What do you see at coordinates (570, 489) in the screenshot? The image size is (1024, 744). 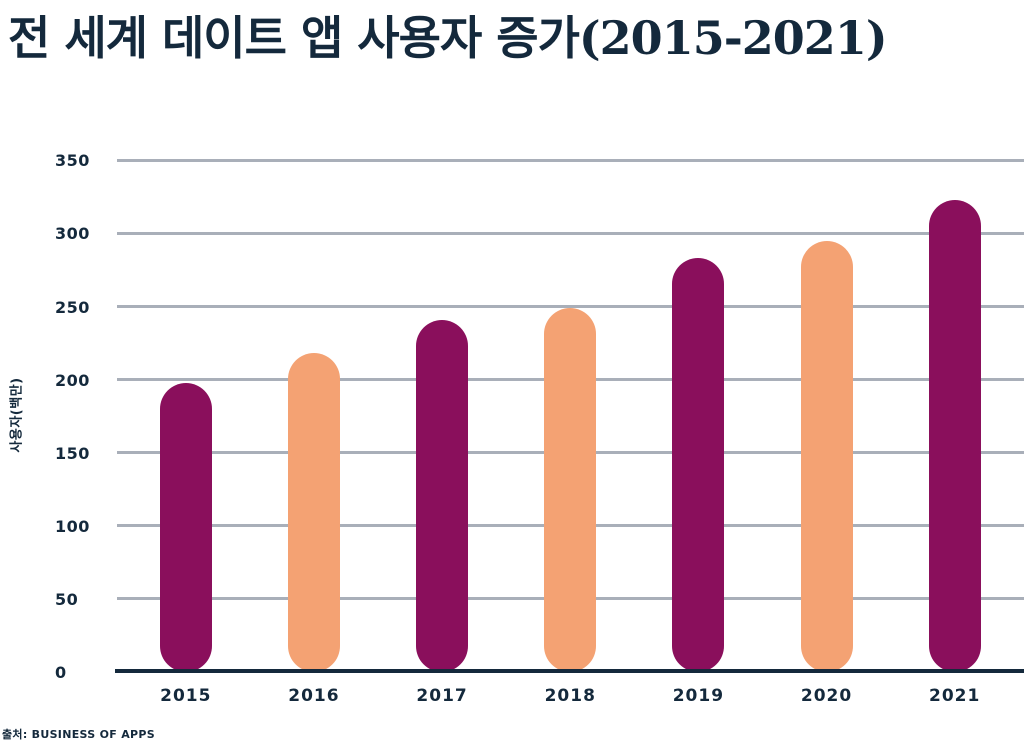 I see `bar-2018` at bounding box center [570, 489].